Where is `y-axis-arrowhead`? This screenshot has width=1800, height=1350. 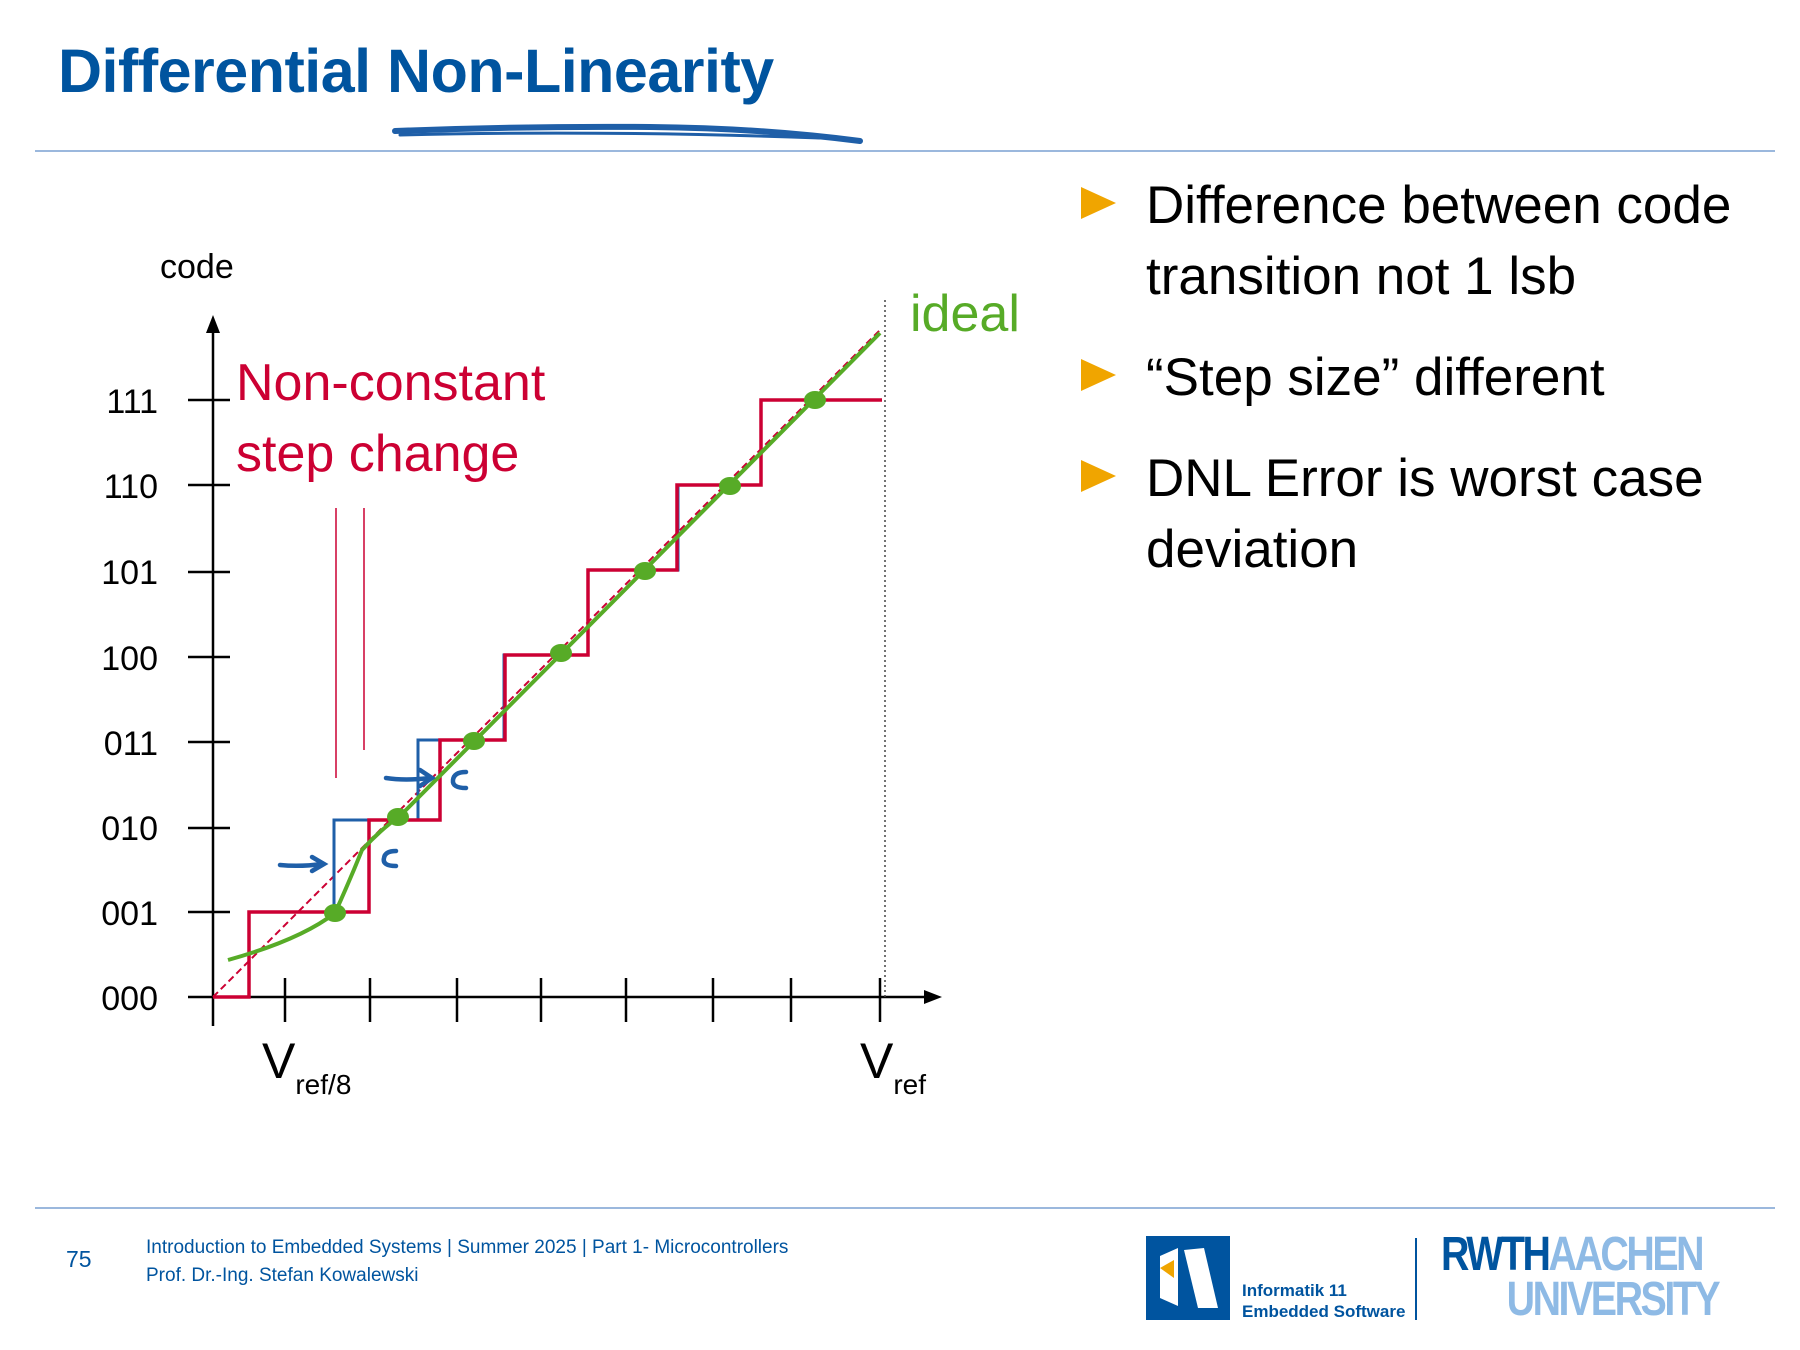
y-axis-arrowhead is located at coordinates (213, 324).